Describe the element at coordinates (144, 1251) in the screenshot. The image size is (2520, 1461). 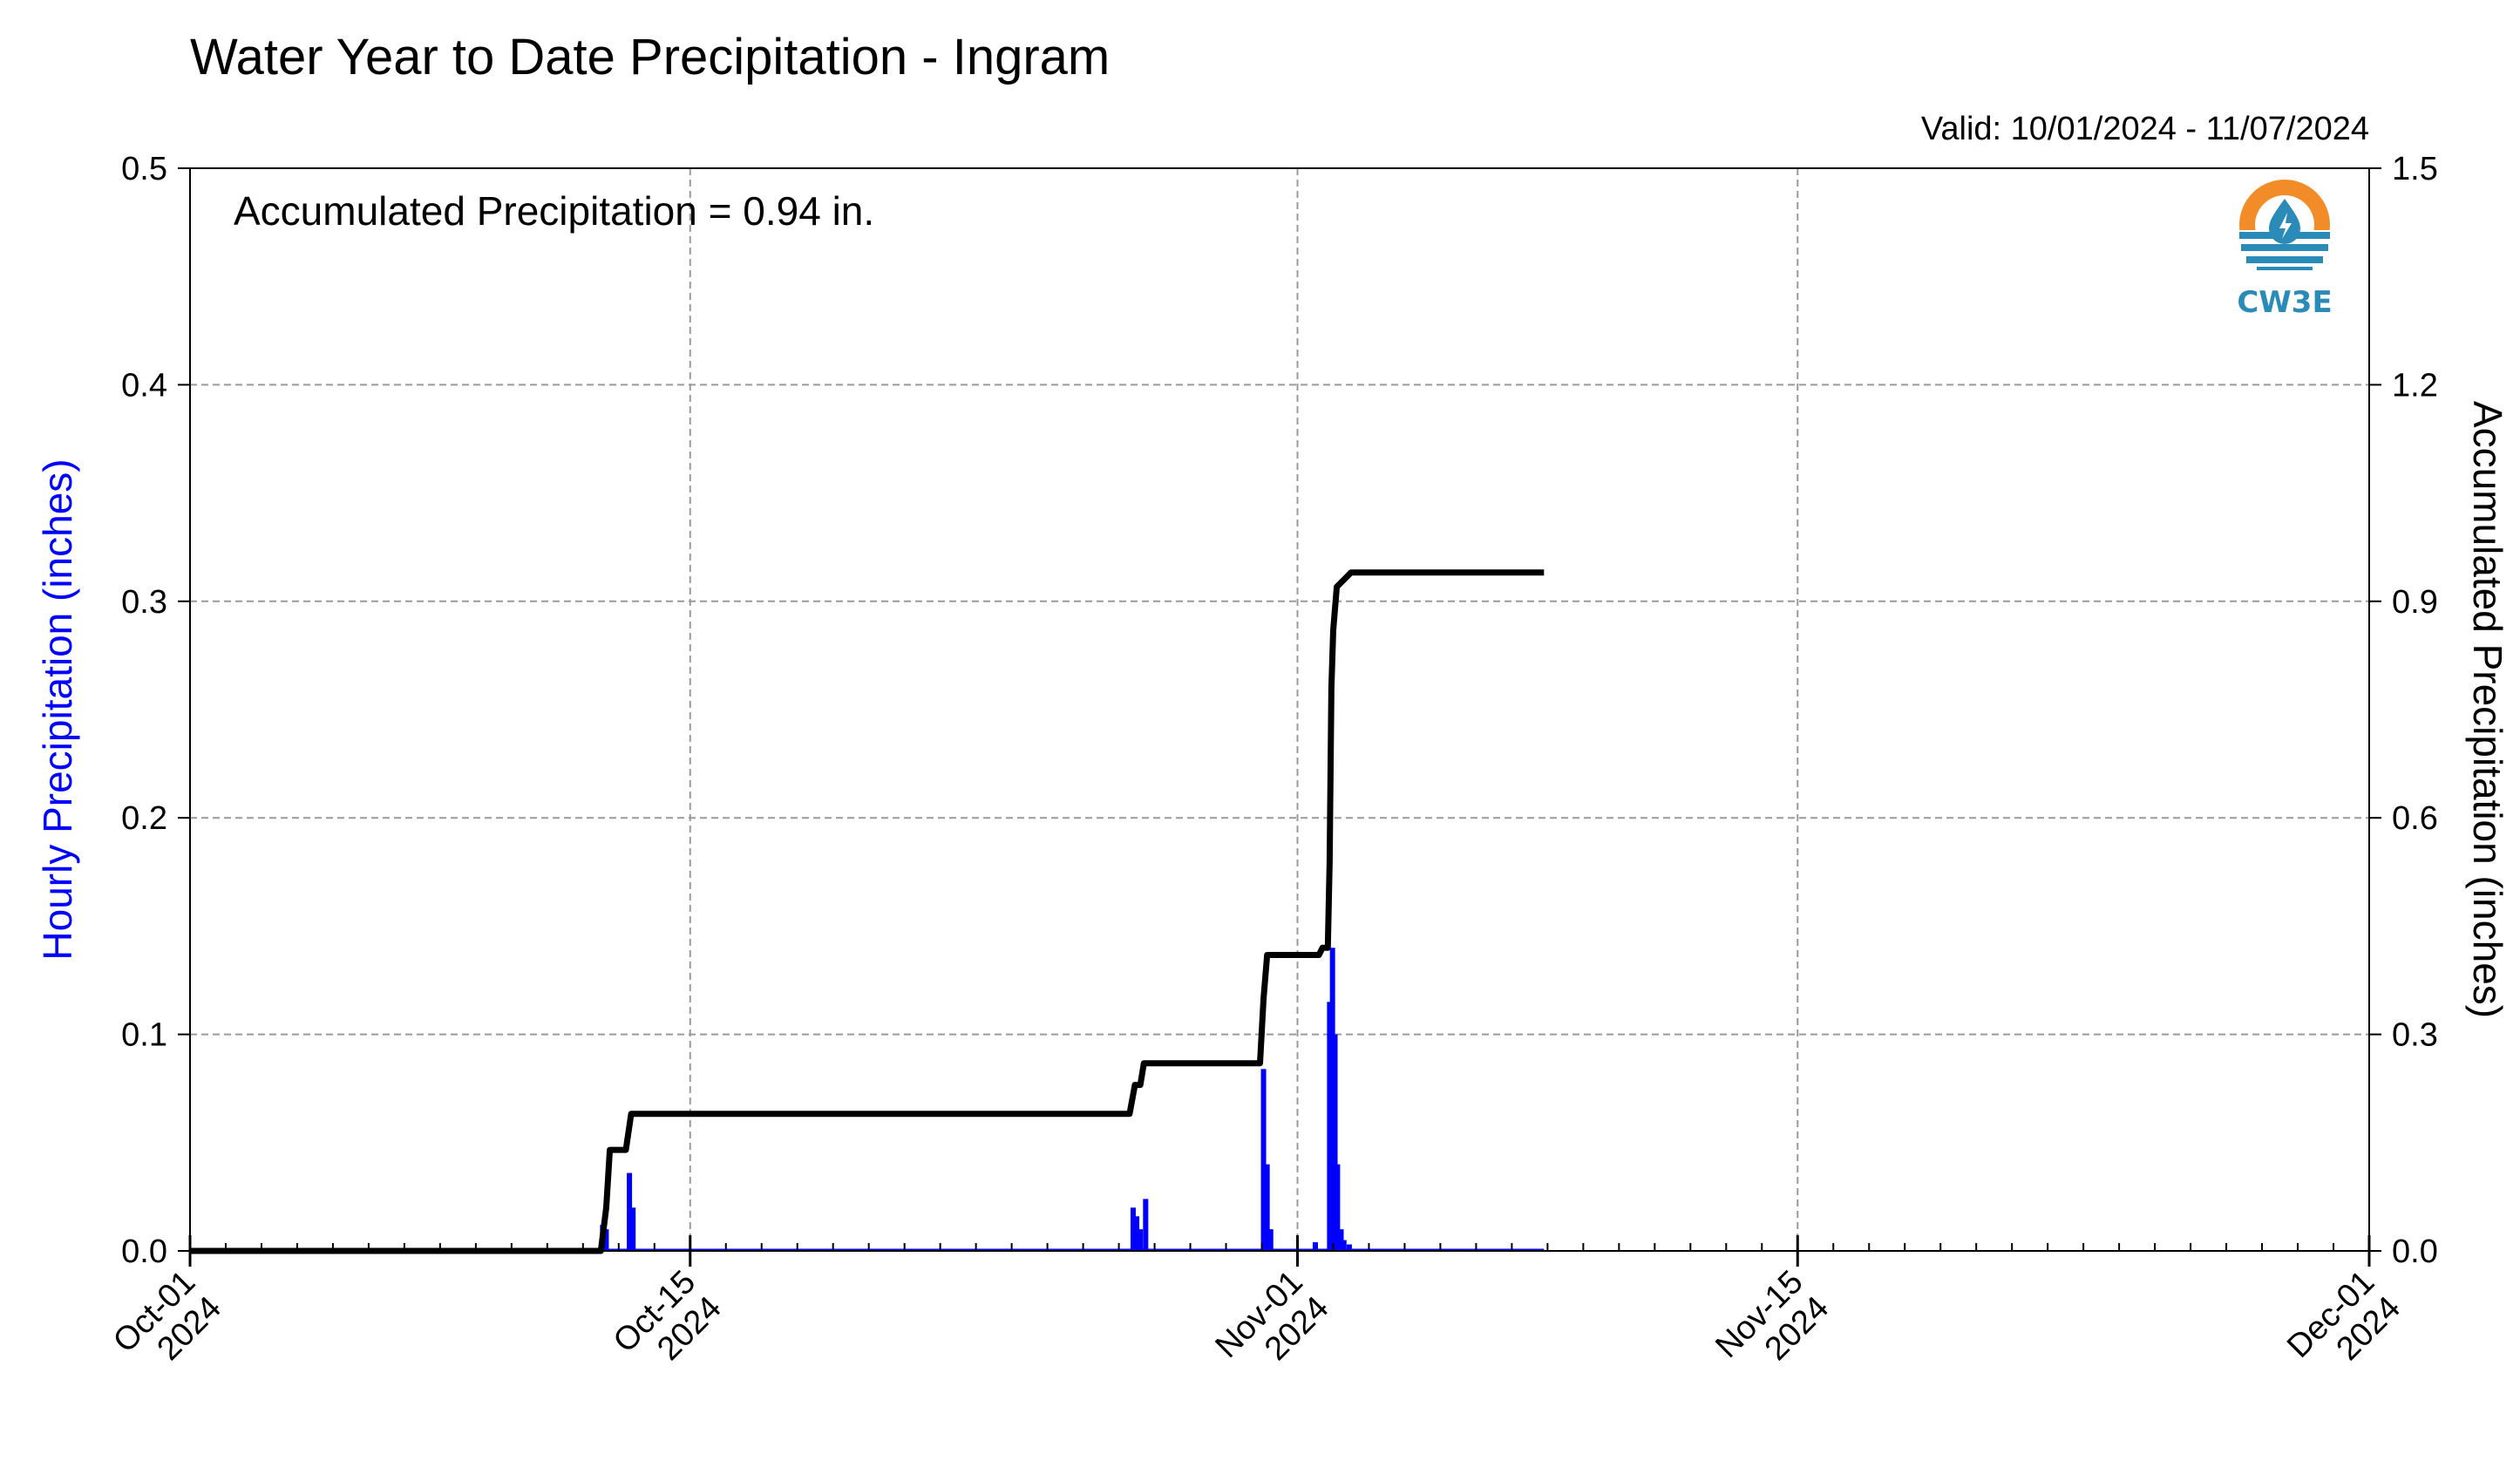
I see `left-tick-label: 0.0` at that location.